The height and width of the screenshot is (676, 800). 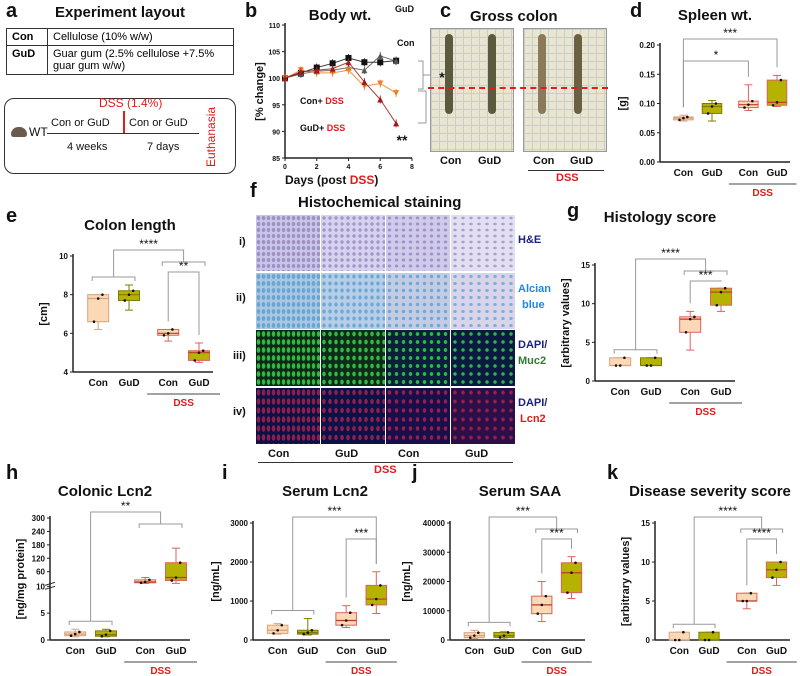 I want to click on x-tick-label: 2, so click(x=317, y=167).